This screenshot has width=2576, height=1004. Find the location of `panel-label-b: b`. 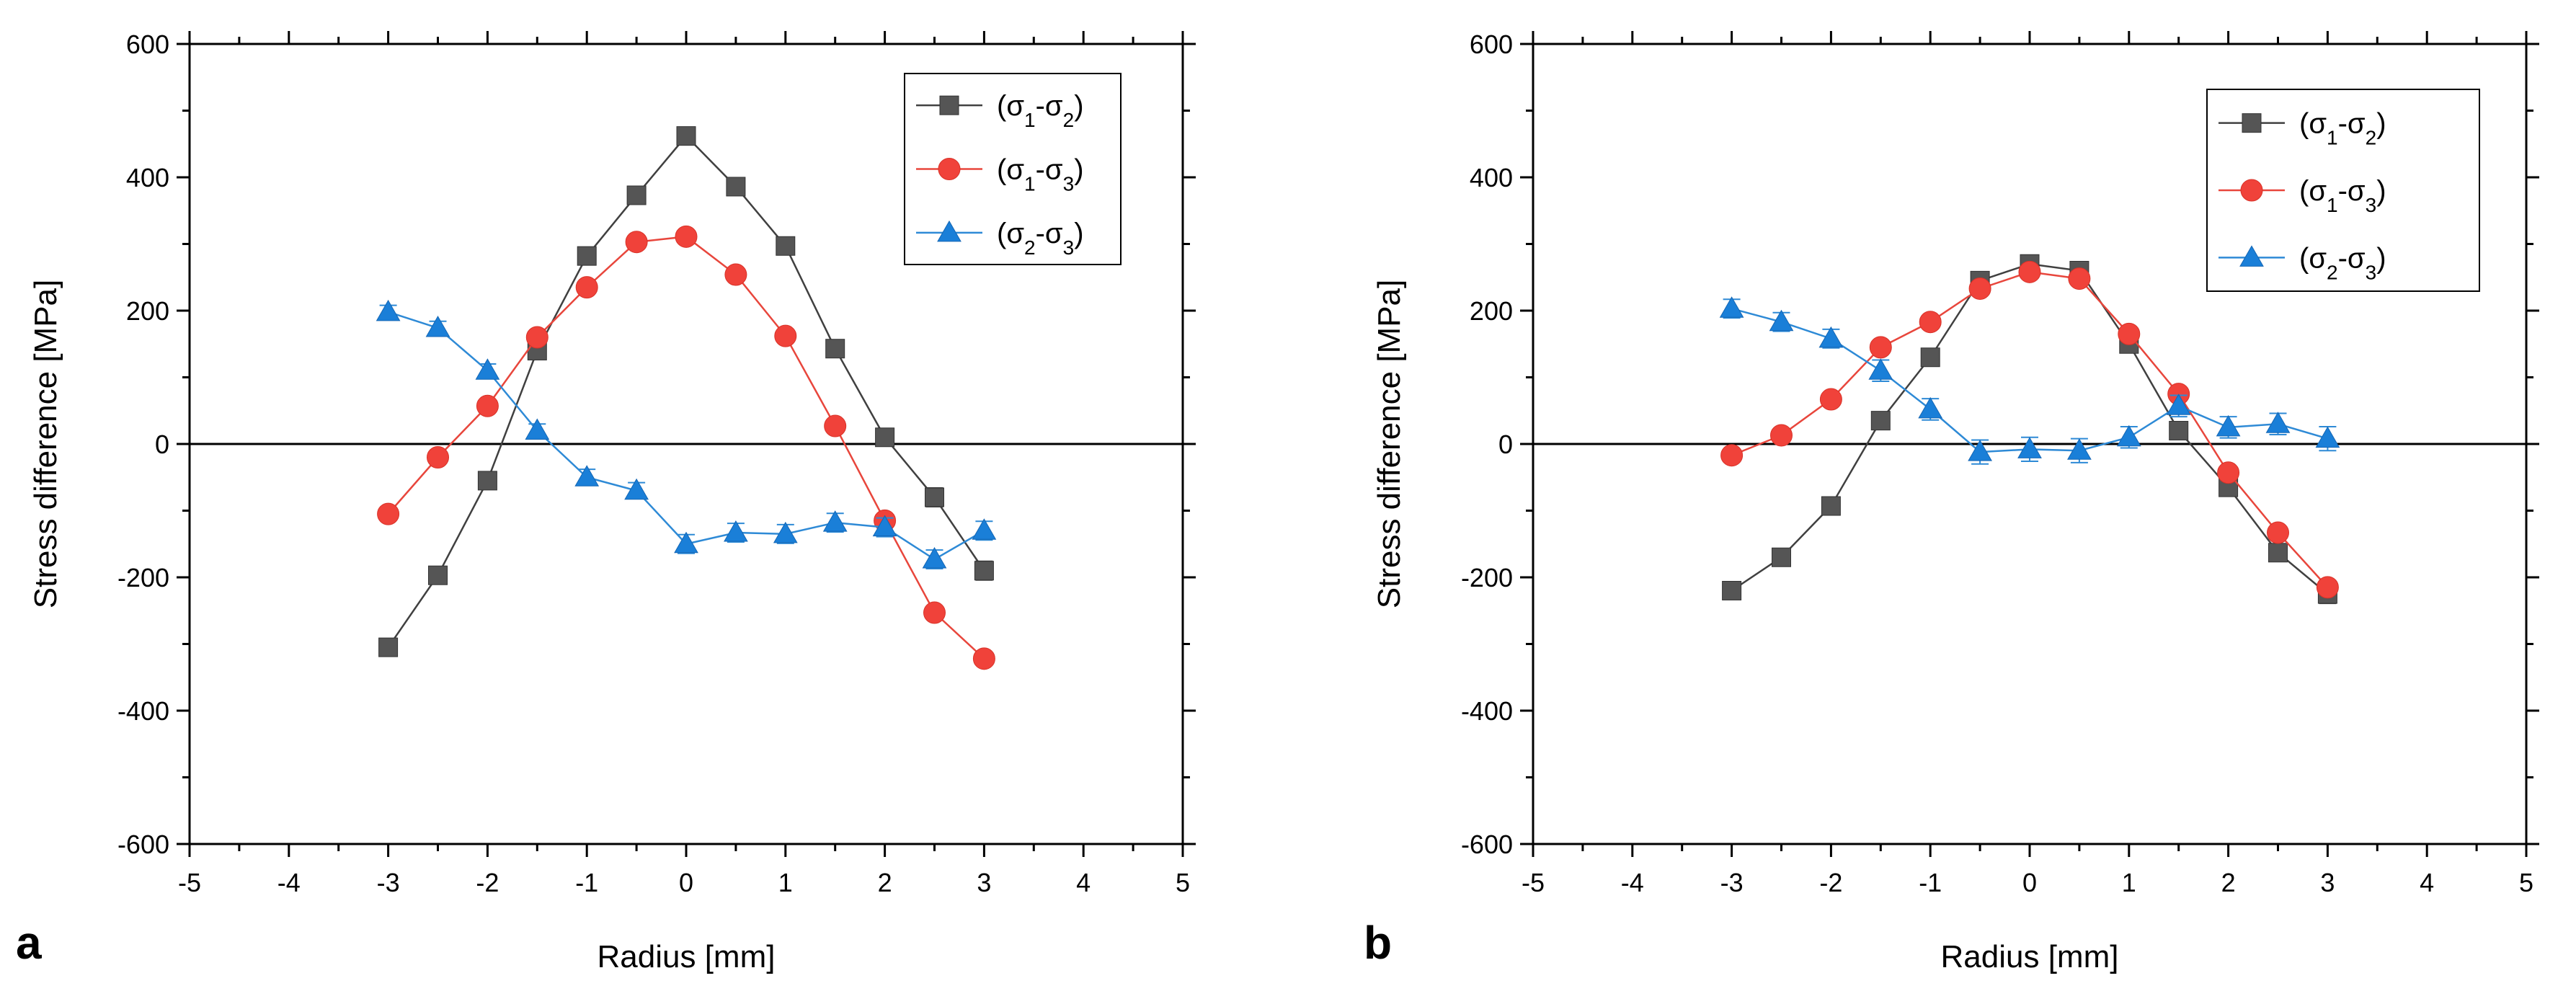

panel-label-b: b is located at coordinates (1378, 943).